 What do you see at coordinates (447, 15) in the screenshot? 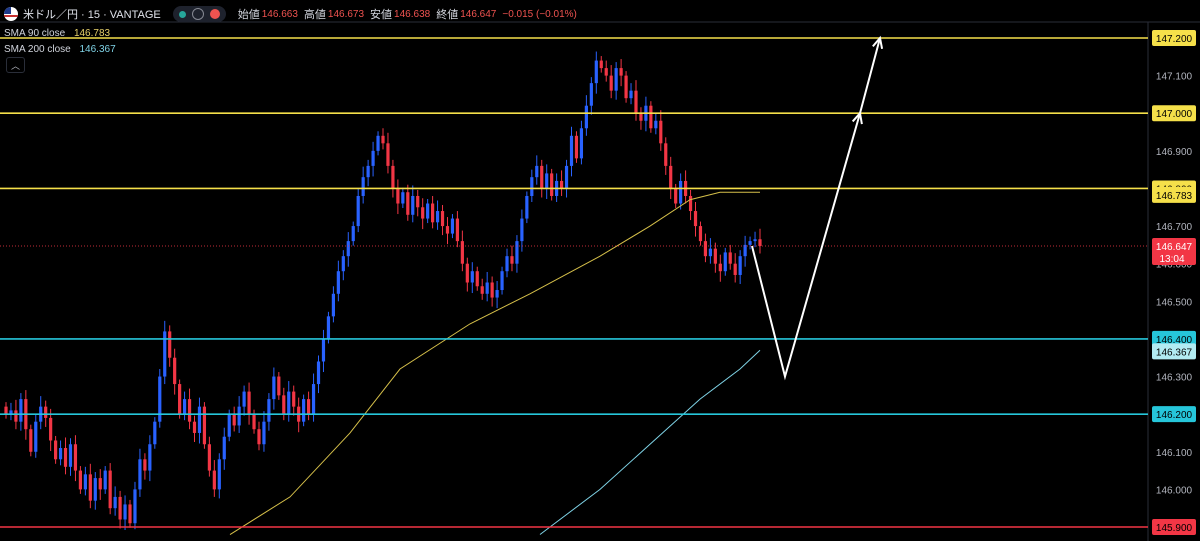
I see `close-label: 終値` at bounding box center [447, 15].